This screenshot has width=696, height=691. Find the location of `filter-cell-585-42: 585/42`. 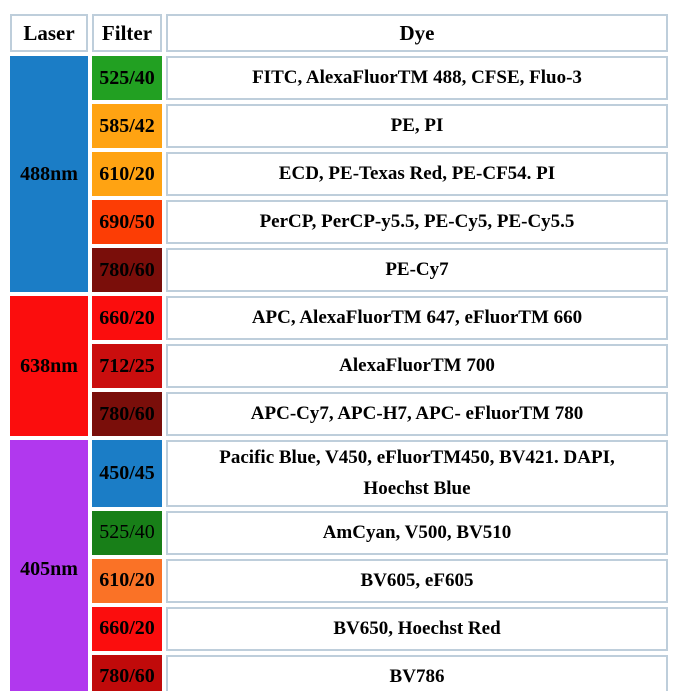

filter-cell-585-42: 585/42 is located at coordinates (127, 126).